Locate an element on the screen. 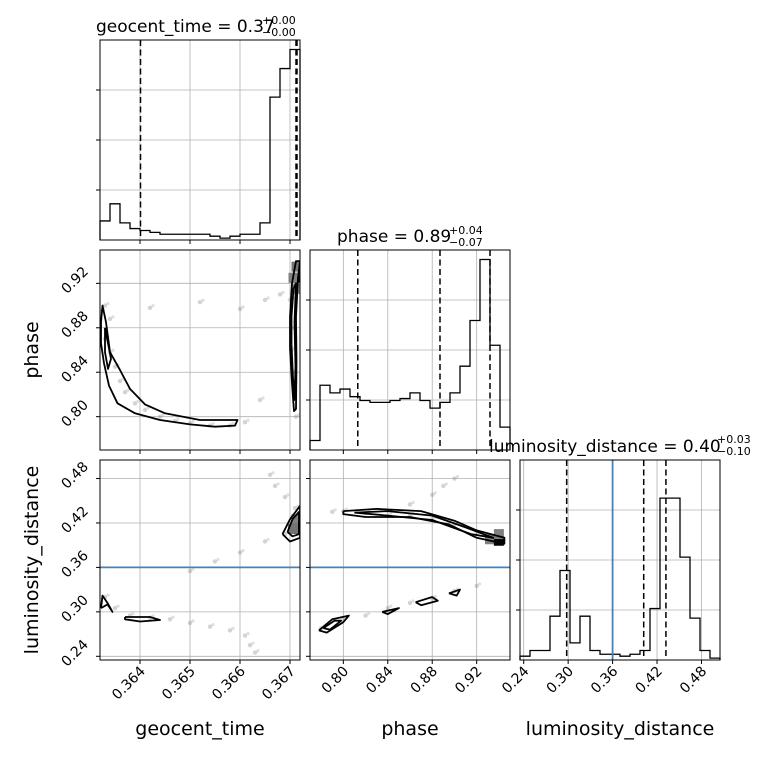 This screenshot has height=760, width=760. luminosity-distance-vs-phase-sample-15-b is located at coordinates (368, 613).